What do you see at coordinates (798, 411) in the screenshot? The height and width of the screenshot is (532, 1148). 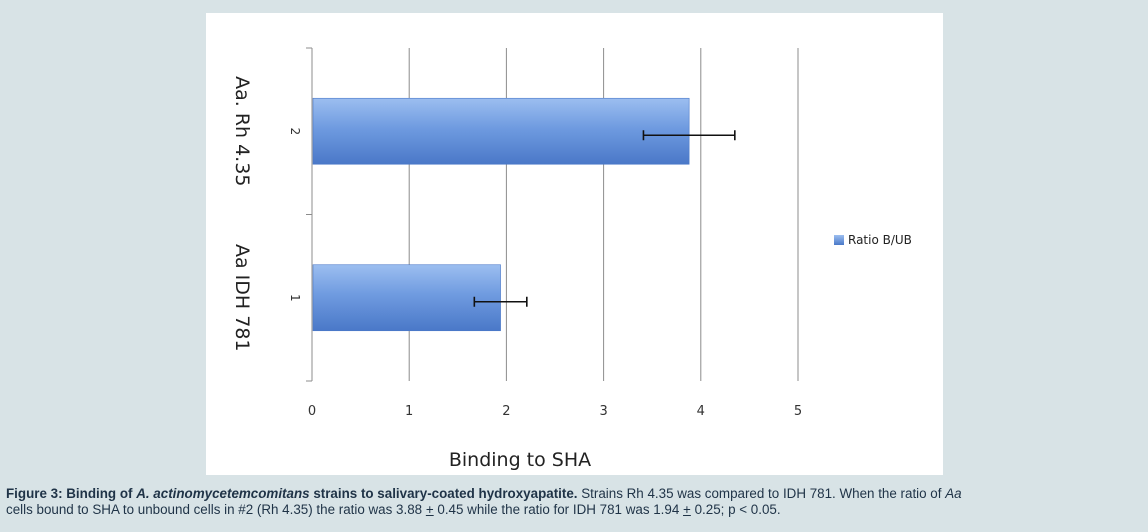 I see `x-tick-label-5: 5` at bounding box center [798, 411].